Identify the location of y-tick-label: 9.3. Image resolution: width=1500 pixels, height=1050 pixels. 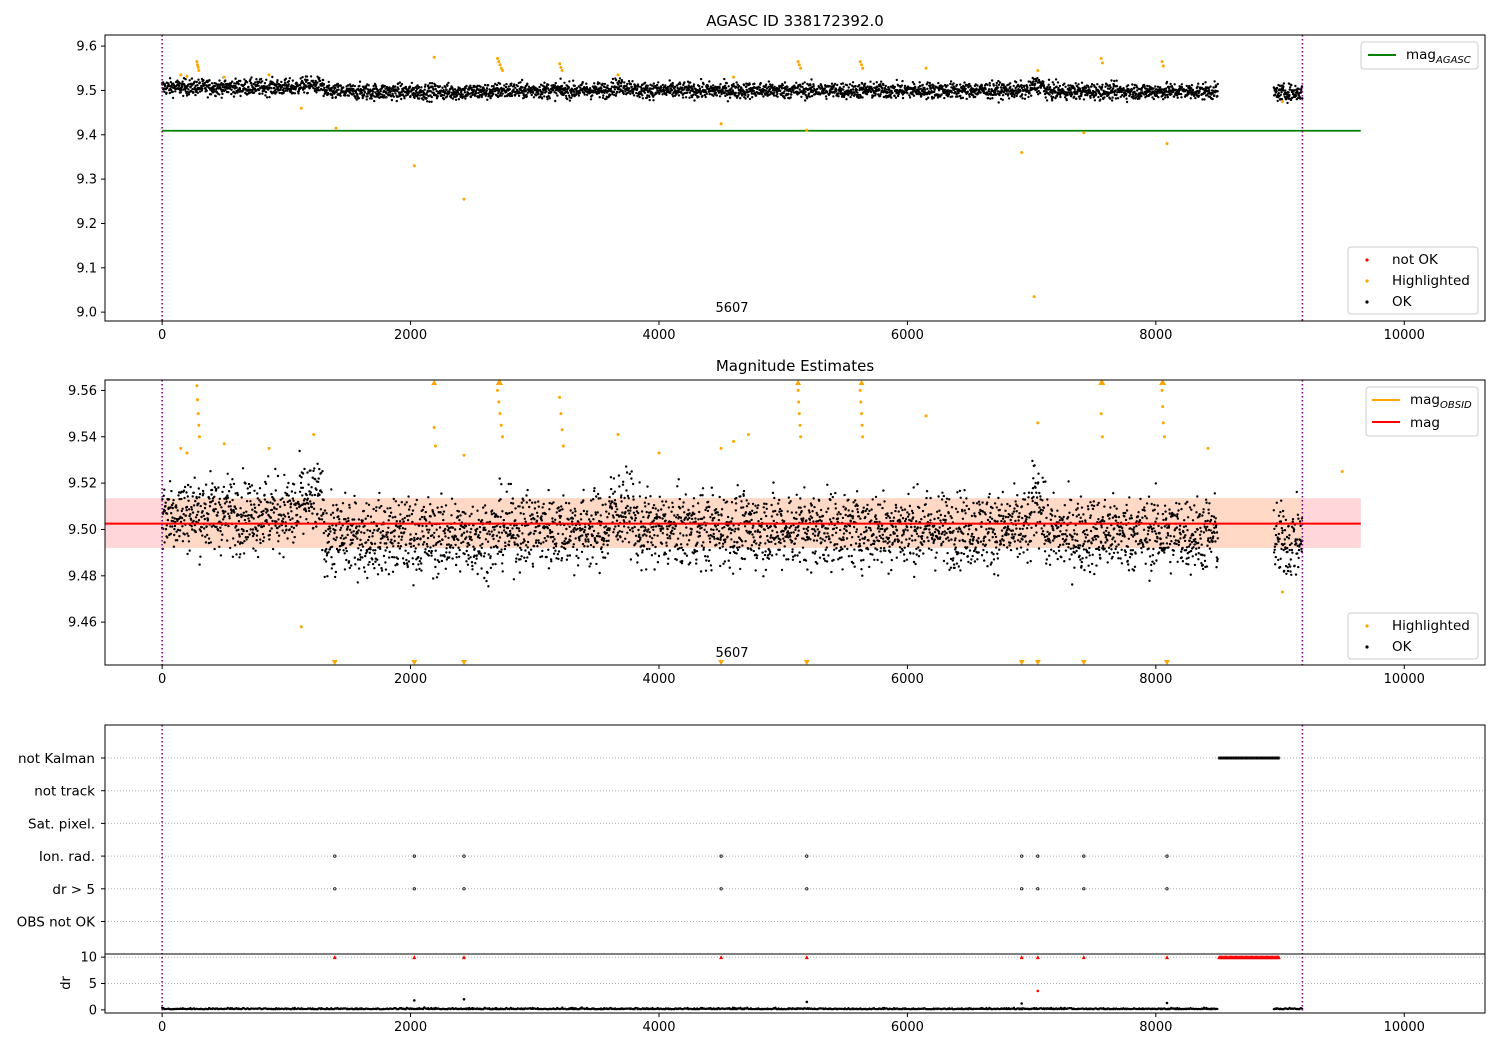
(86, 180).